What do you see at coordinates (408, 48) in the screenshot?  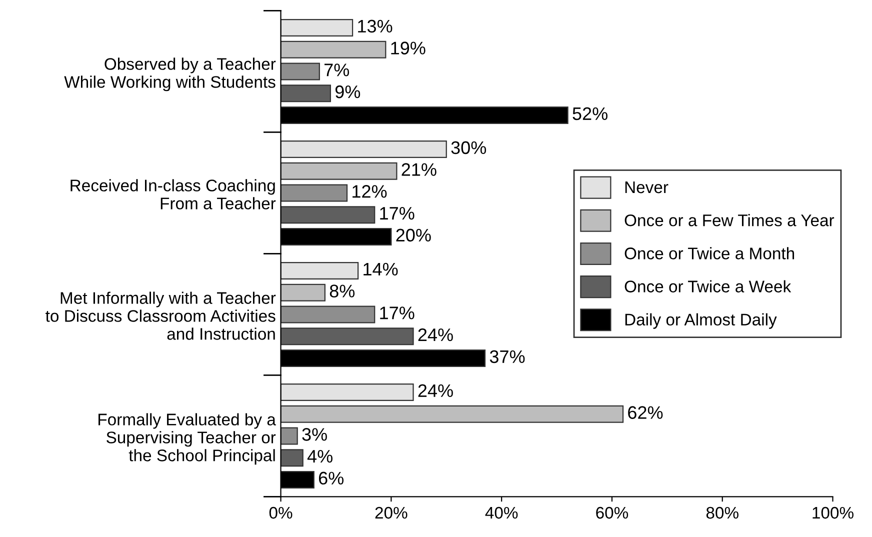 I see `data-label: 19%` at bounding box center [408, 48].